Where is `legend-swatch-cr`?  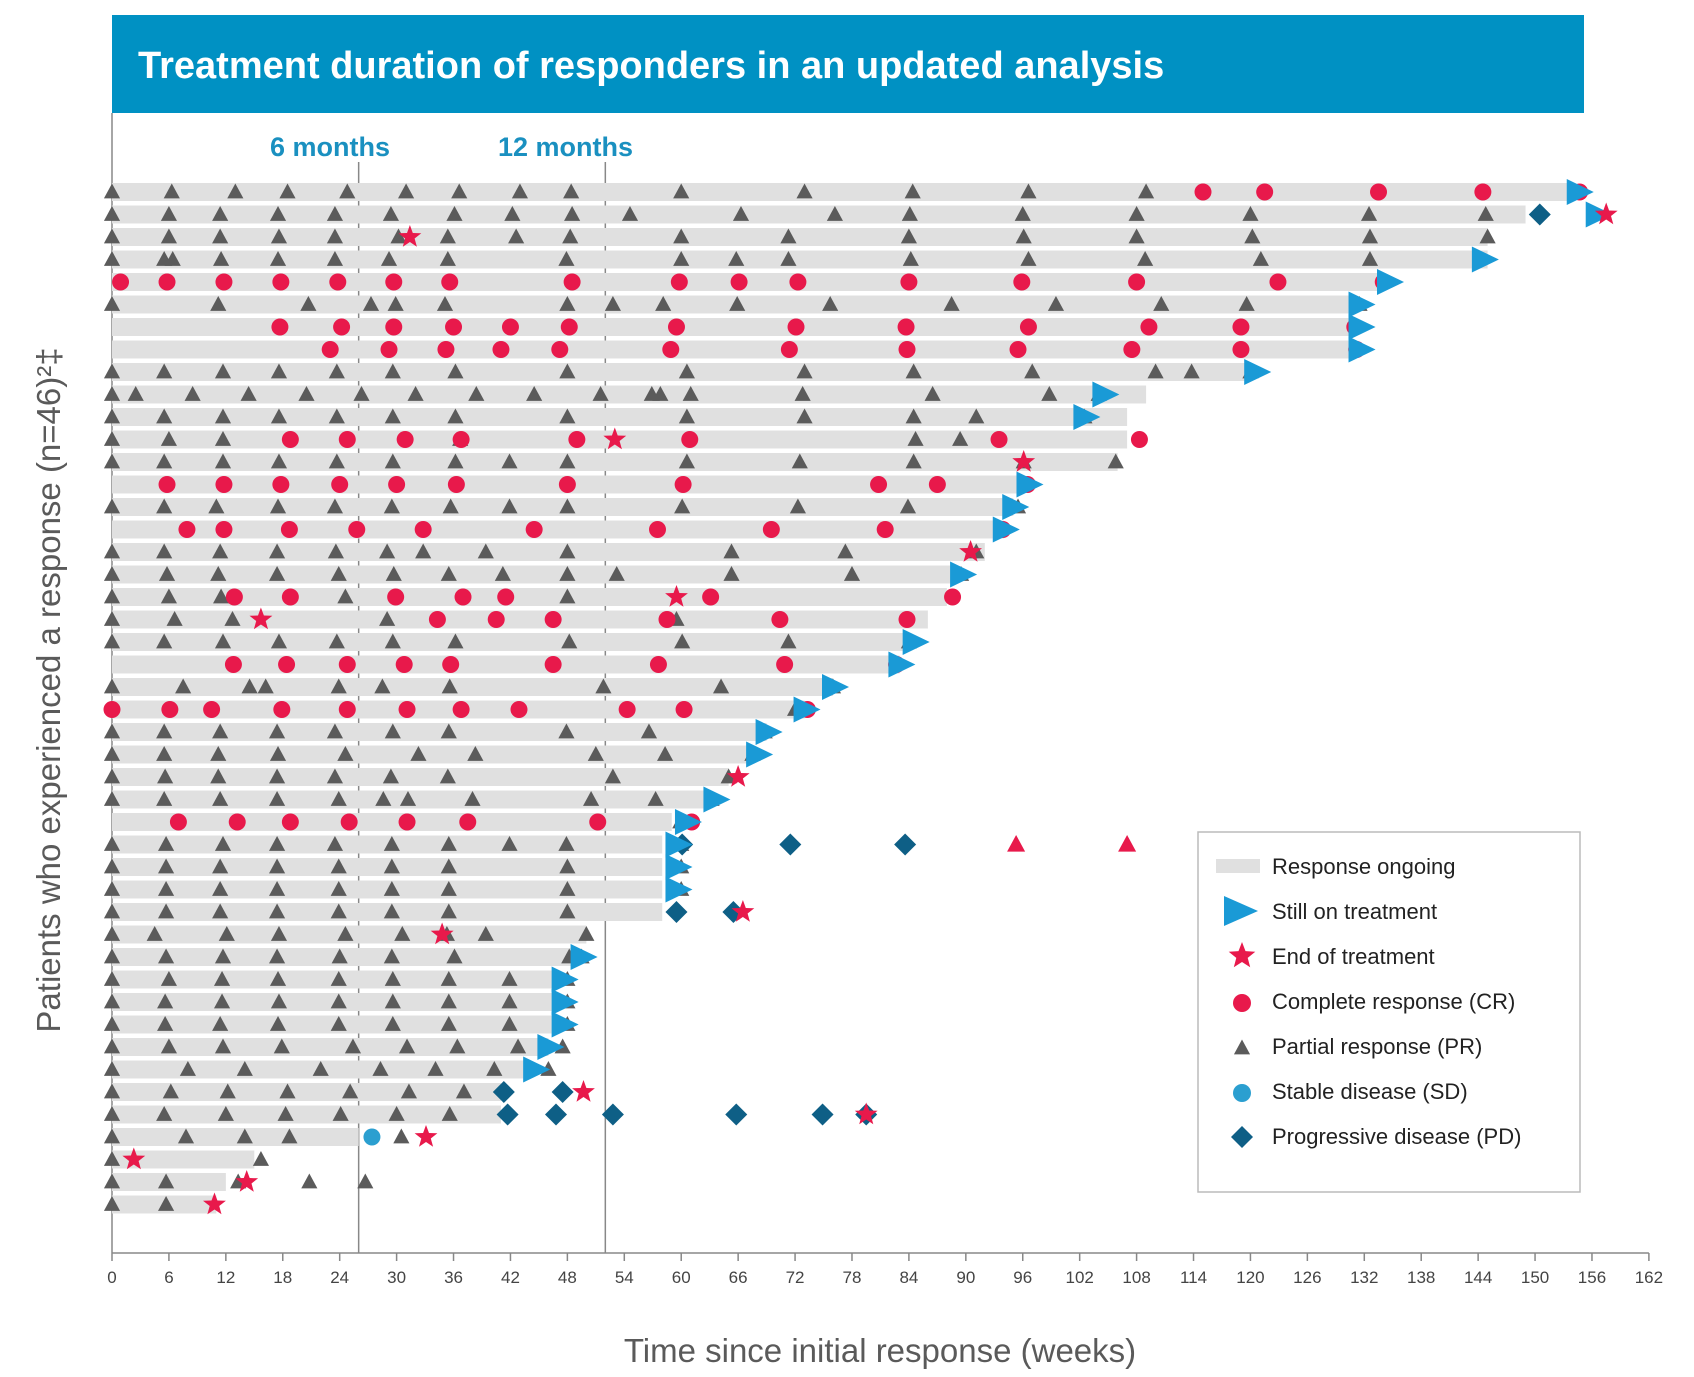 legend-swatch-cr is located at coordinates (1242, 1003).